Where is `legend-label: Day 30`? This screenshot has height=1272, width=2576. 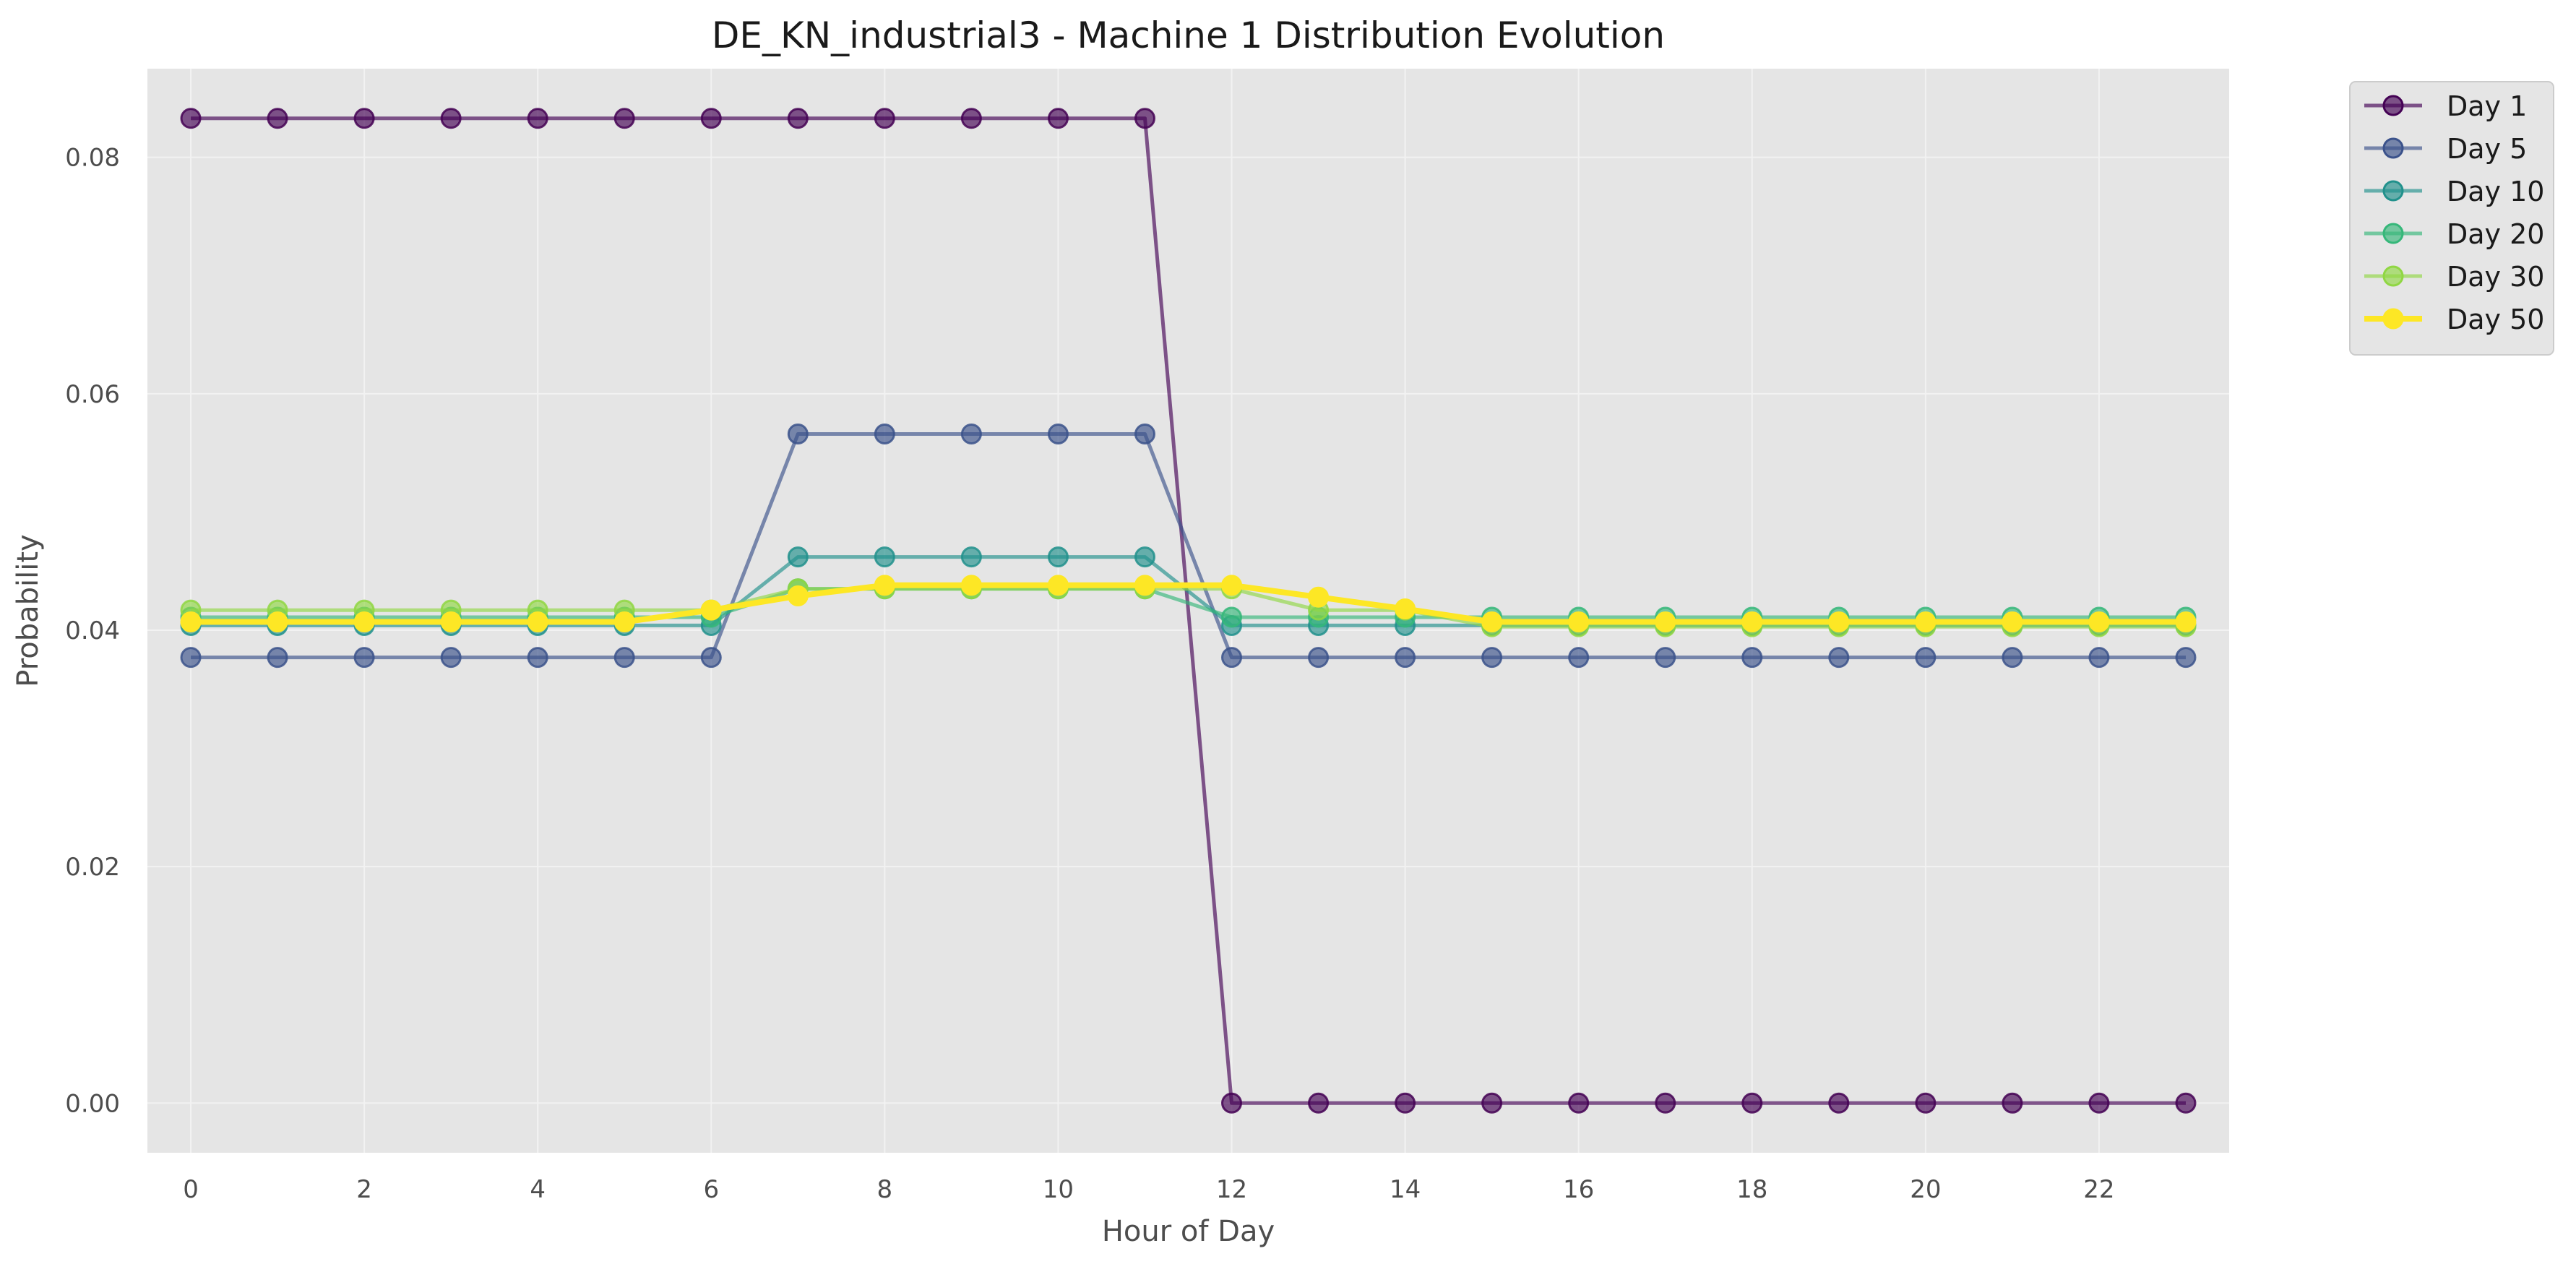
legend-label: Day 30 is located at coordinates (2495, 277).